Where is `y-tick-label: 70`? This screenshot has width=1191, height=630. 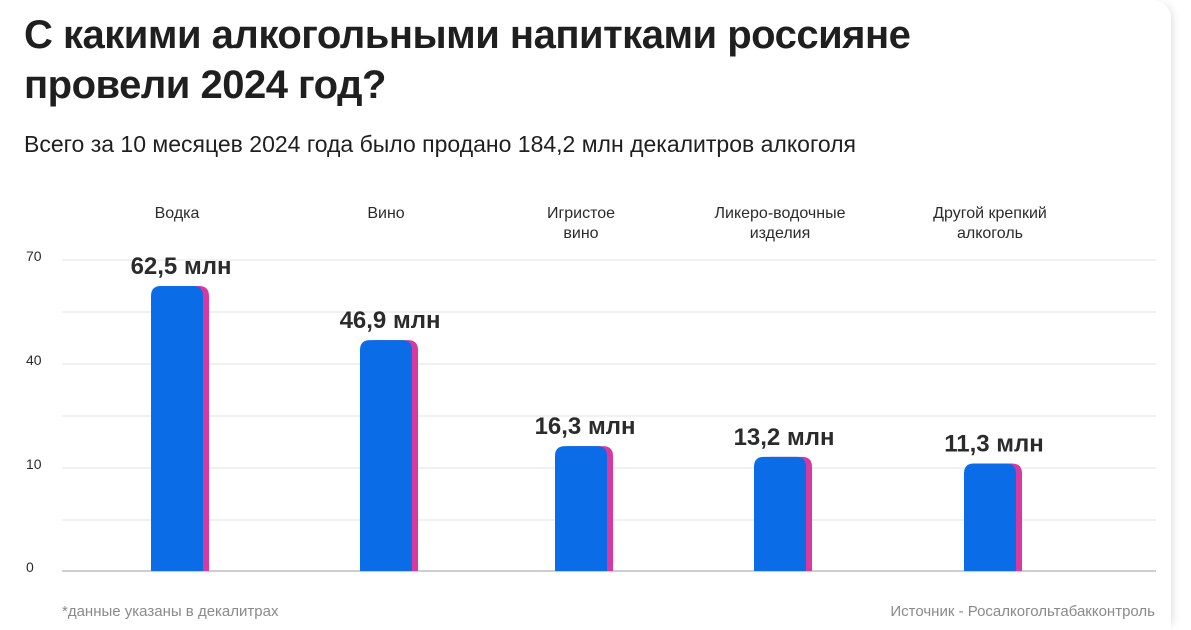
y-tick-label: 70 is located at coordinates (34, 256).